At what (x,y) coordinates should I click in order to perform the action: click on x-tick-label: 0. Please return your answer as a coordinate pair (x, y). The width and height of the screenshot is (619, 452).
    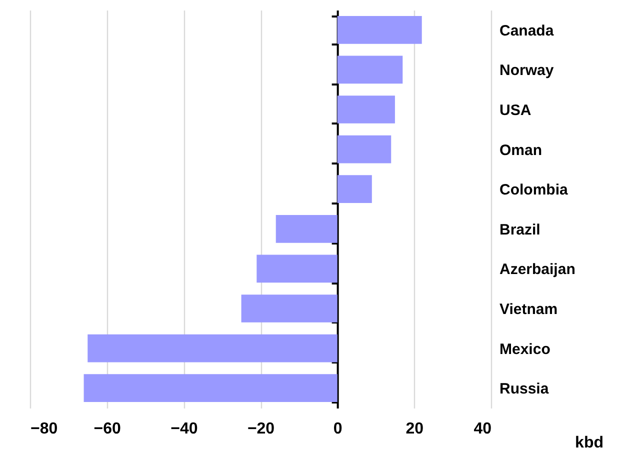
    Looking at the image, I should click on (337, 429).